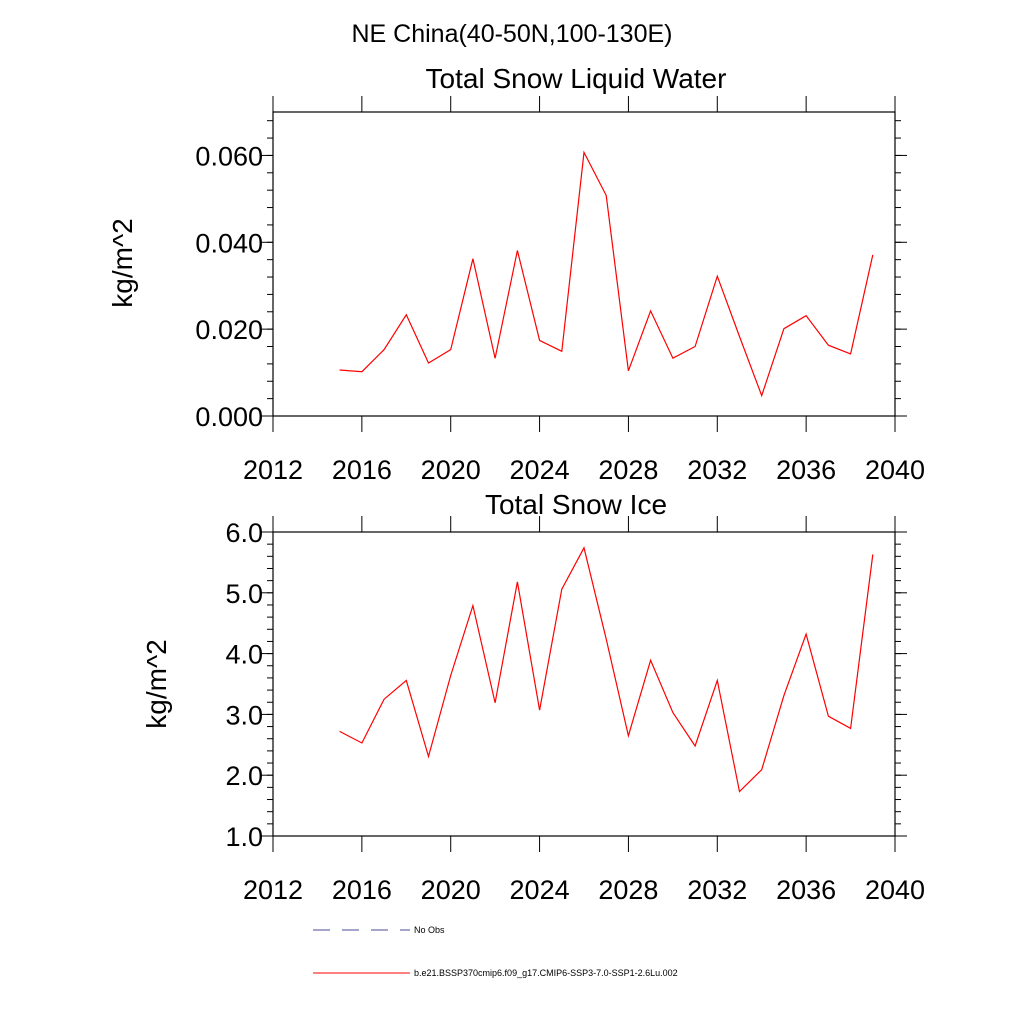 This screenshot has width=1024, height=1024. What do you see at coordinates (576, 504) in the screenshot?
I see `chart-title: Total Snow Ice` at bounding box center [576, 504].